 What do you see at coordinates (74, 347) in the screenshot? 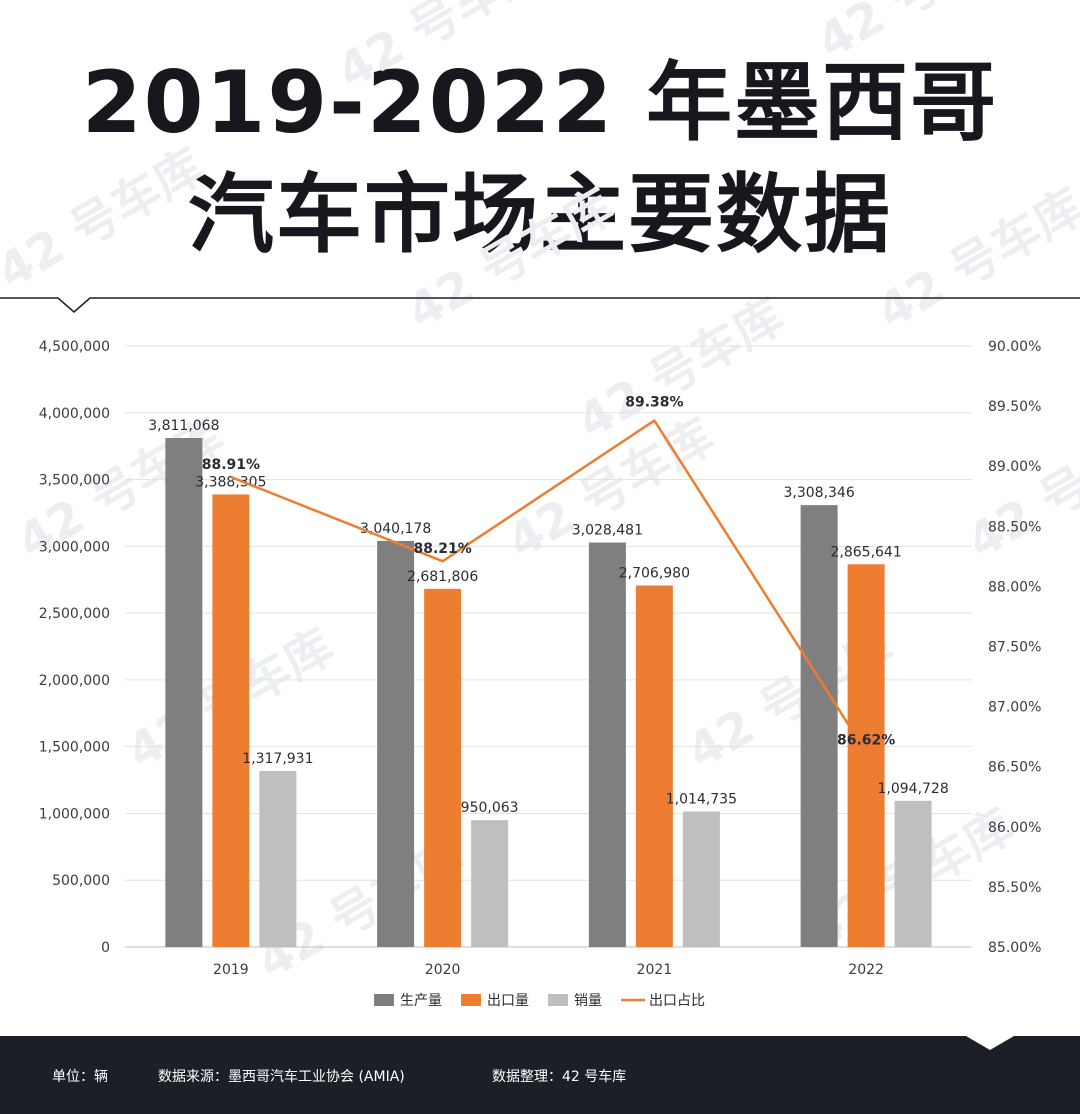
I see `y-tick-label: 4,500,000` at bounding box center [74, 347].